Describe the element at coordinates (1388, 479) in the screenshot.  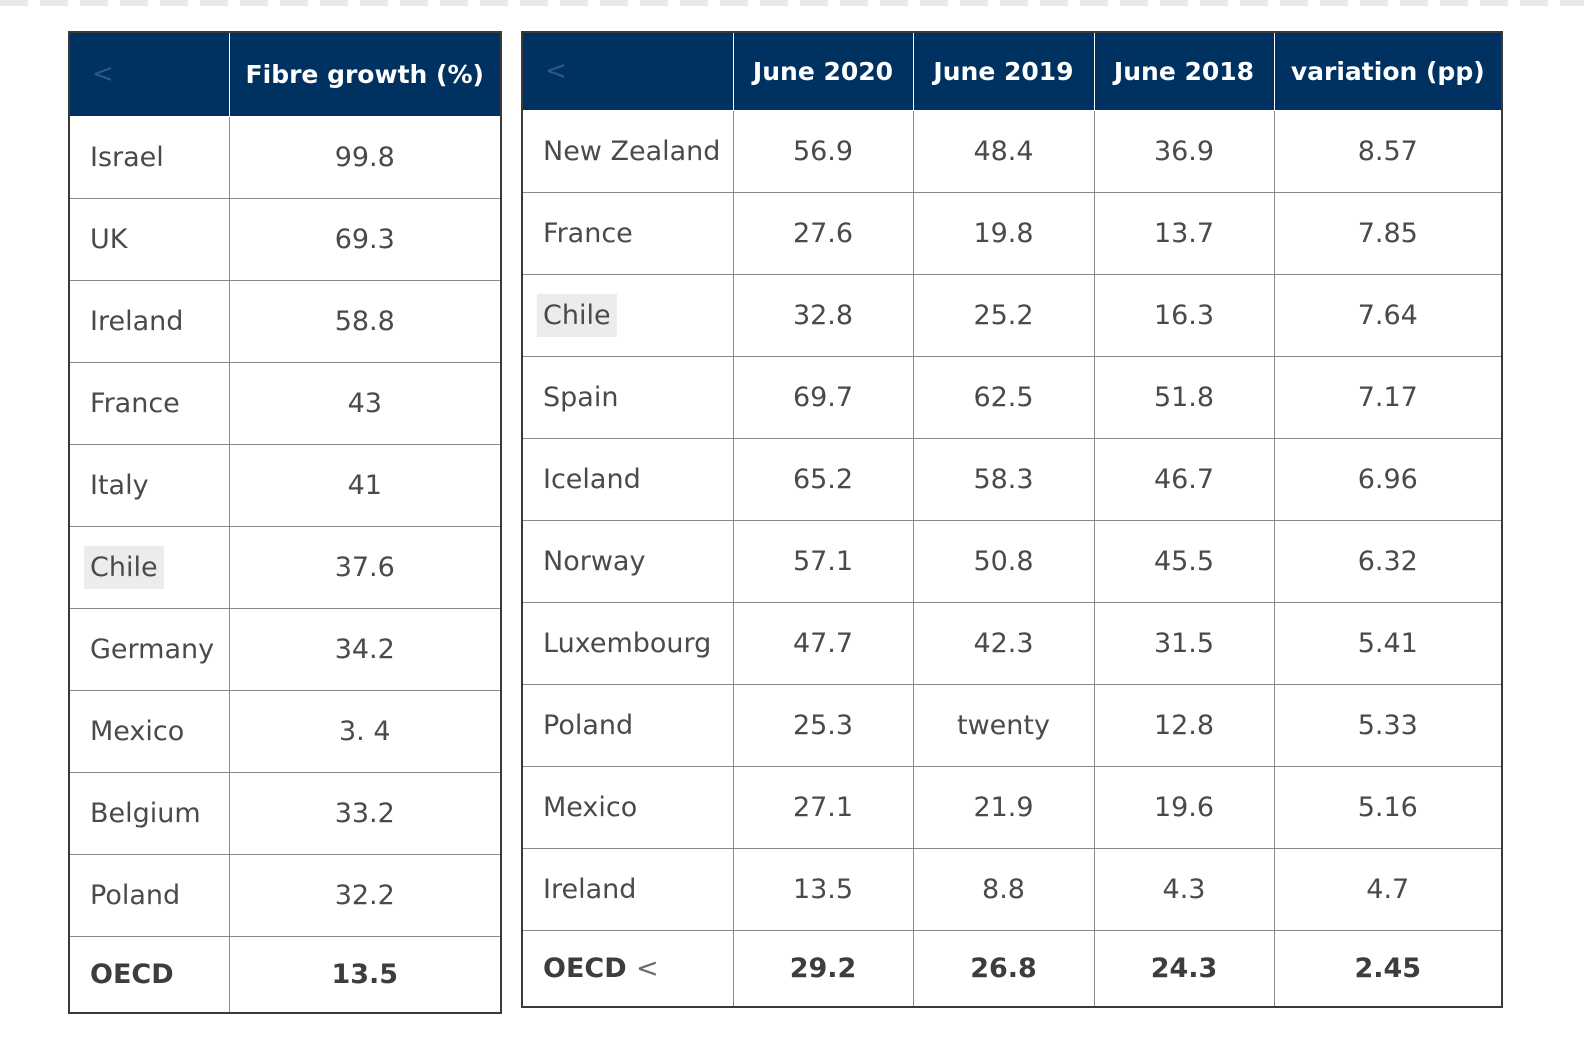
I see `value-cell: 6.96` at that location.